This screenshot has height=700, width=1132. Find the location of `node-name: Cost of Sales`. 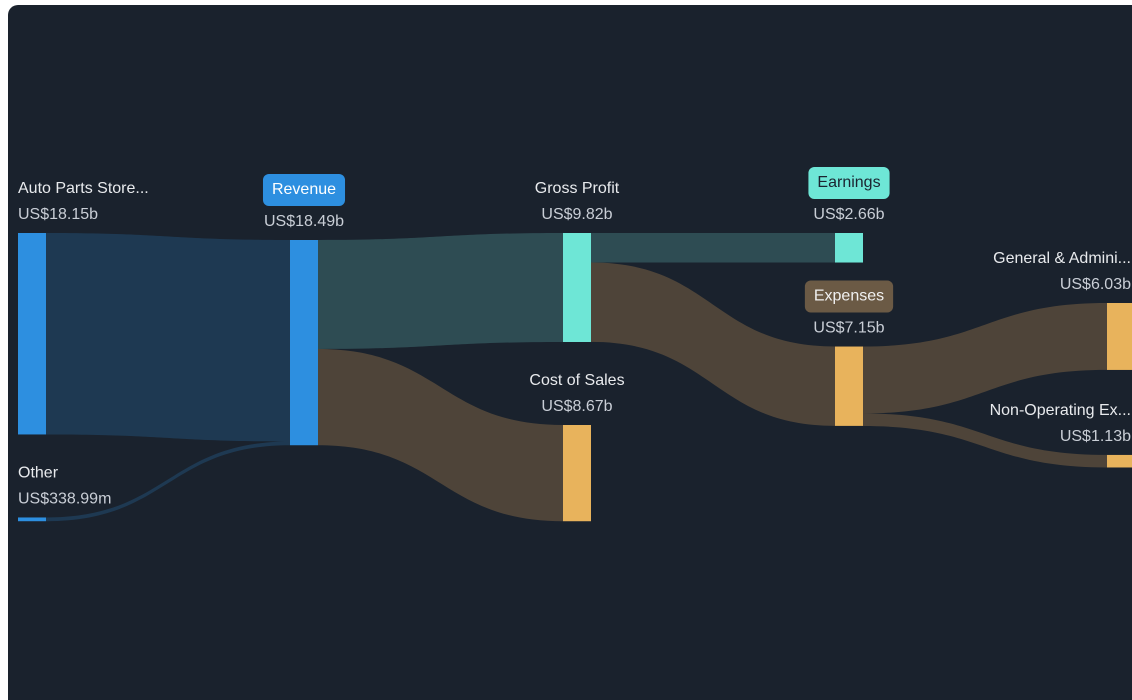

node-name: Cost of Sales is located at coordinates (576, 380).